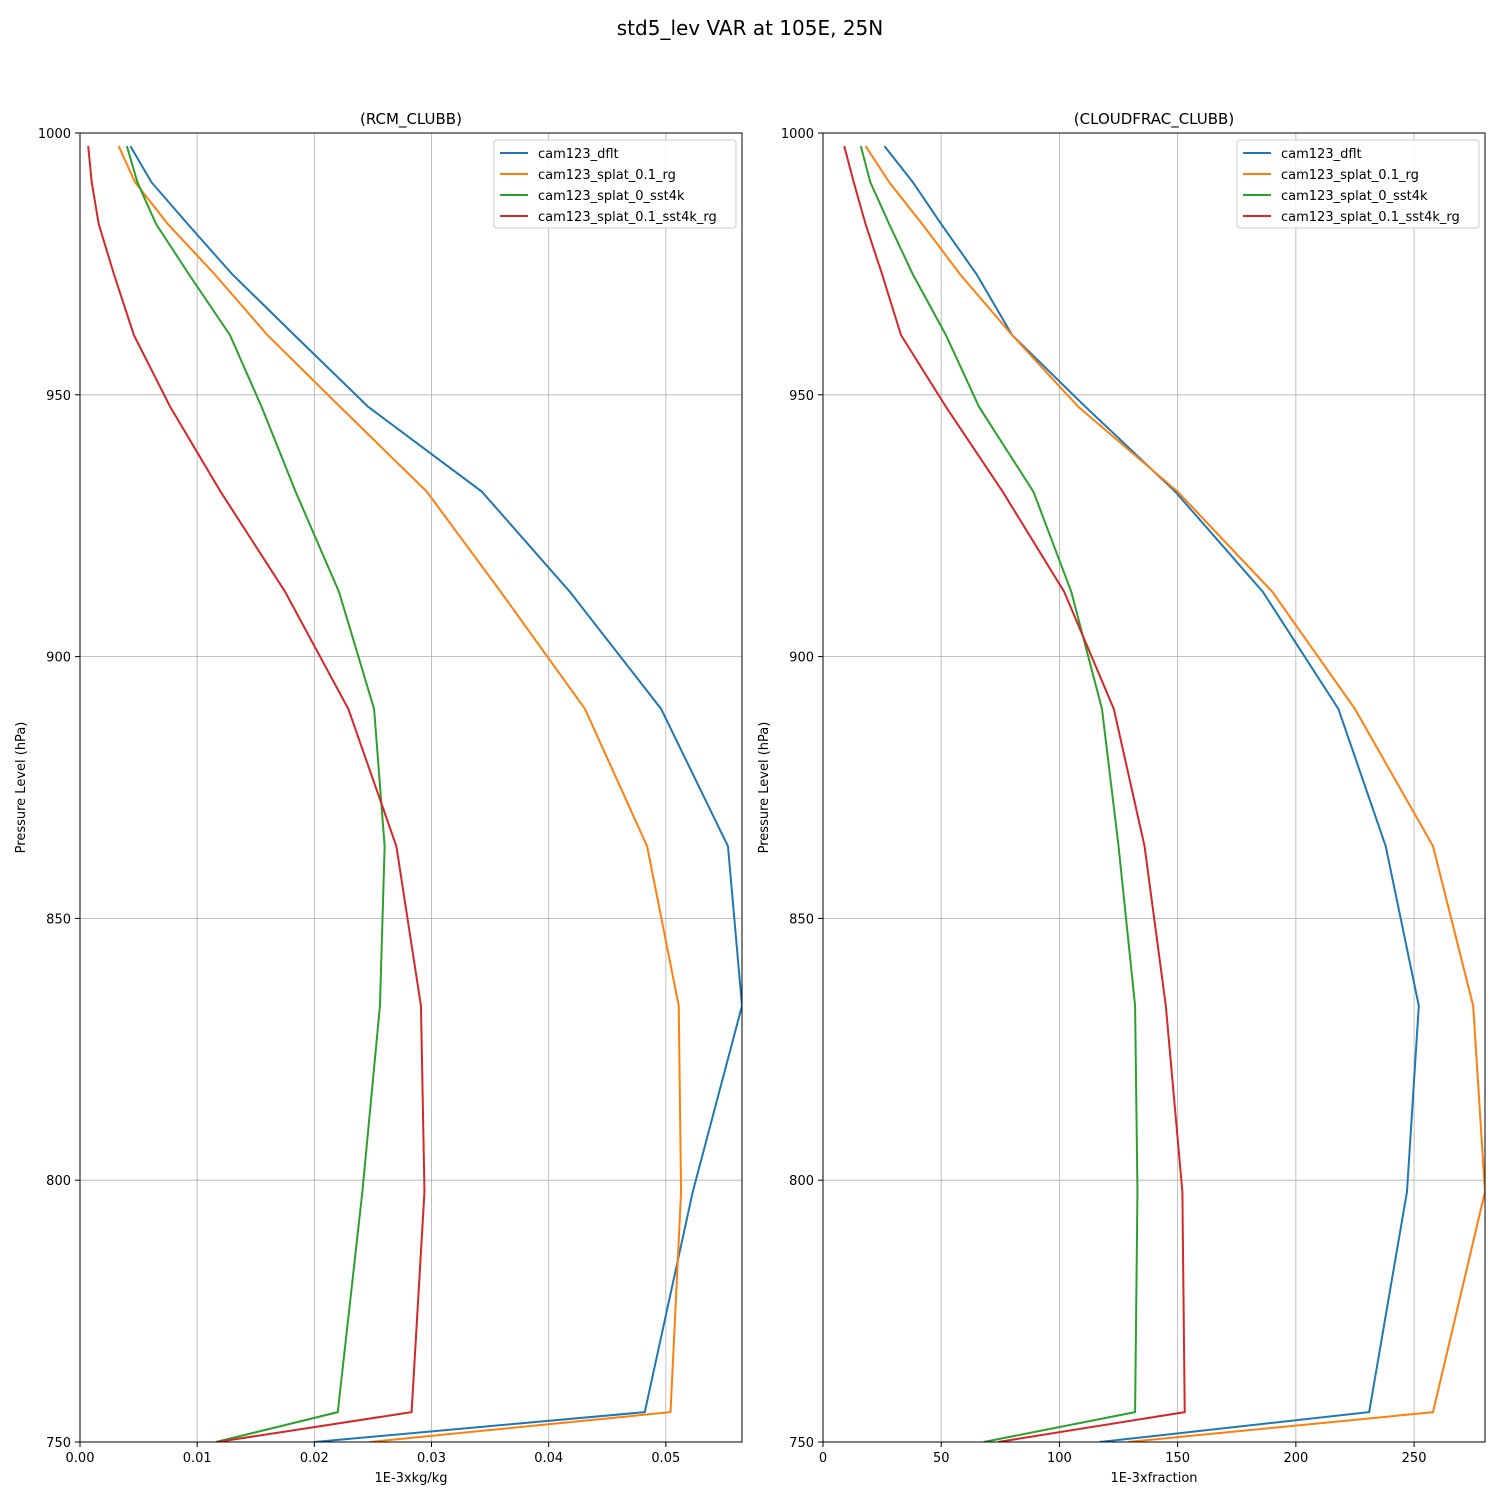 This screenshot has width=1500, height=1504. I want to click on x-tick-label: 200, so click(1295, 1458).